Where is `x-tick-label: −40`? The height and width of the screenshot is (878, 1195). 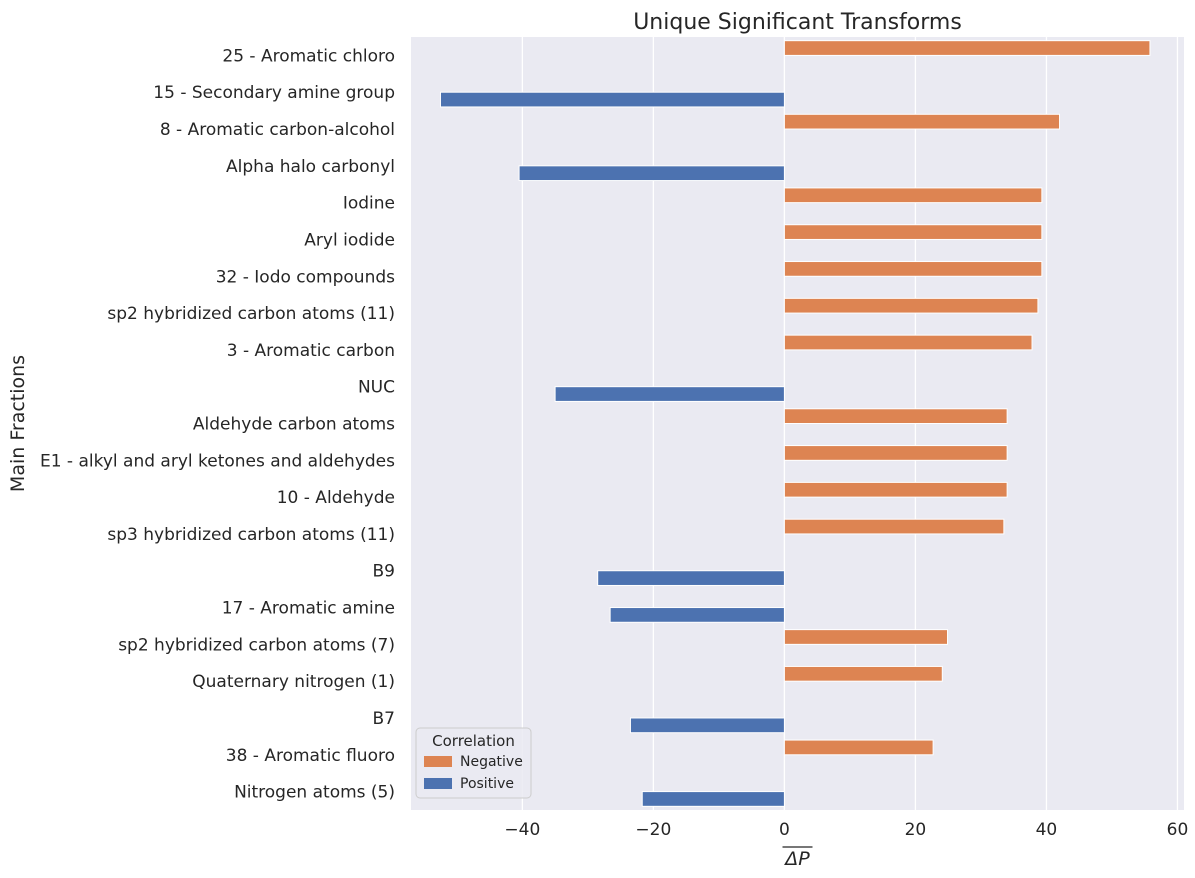 x-tick-label: −40 is located at coordinates (522, 830).